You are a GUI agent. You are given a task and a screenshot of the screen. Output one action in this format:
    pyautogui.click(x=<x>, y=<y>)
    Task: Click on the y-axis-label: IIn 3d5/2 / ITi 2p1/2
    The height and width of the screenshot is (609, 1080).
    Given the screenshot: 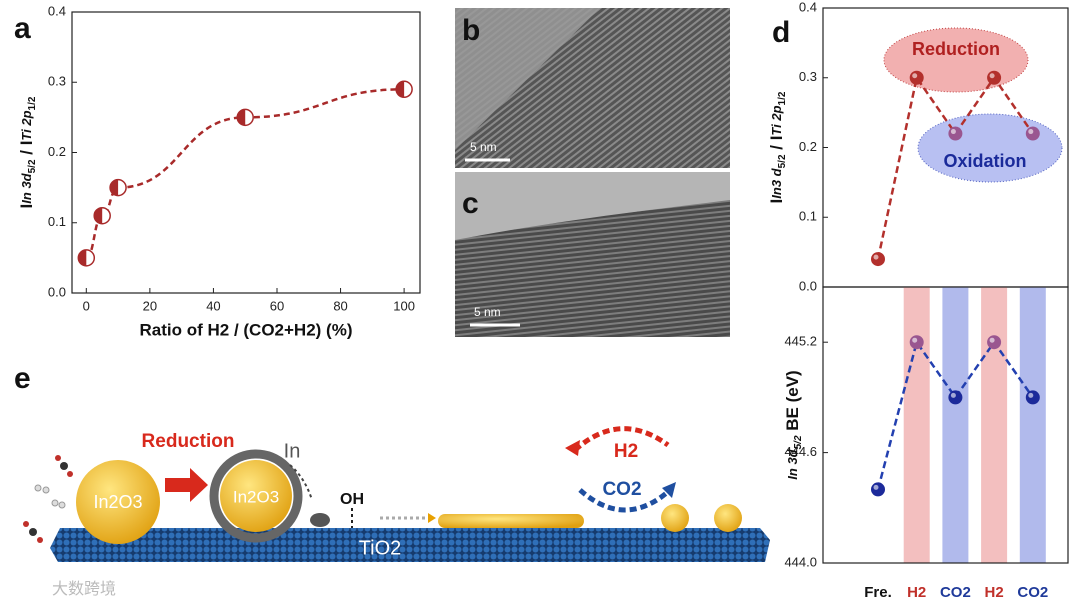 What is the action you would take?
    pyautogui.click(x=27, y=152)
    